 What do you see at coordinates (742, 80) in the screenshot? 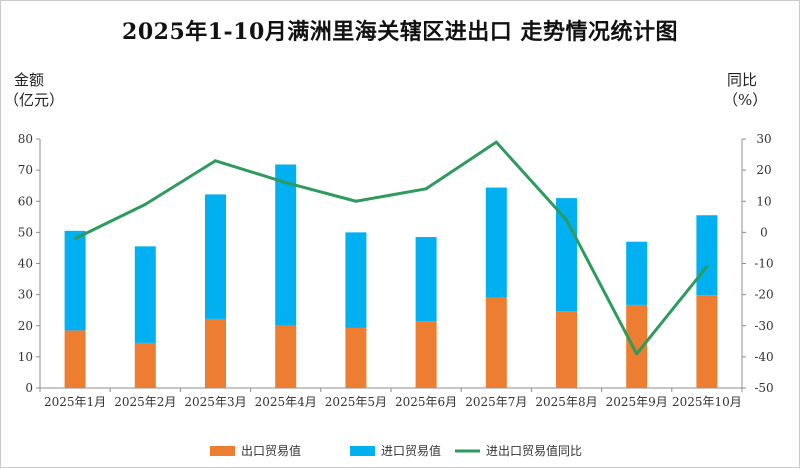
I see `right-axis-title: 同比` at bounding box center [742, 80].